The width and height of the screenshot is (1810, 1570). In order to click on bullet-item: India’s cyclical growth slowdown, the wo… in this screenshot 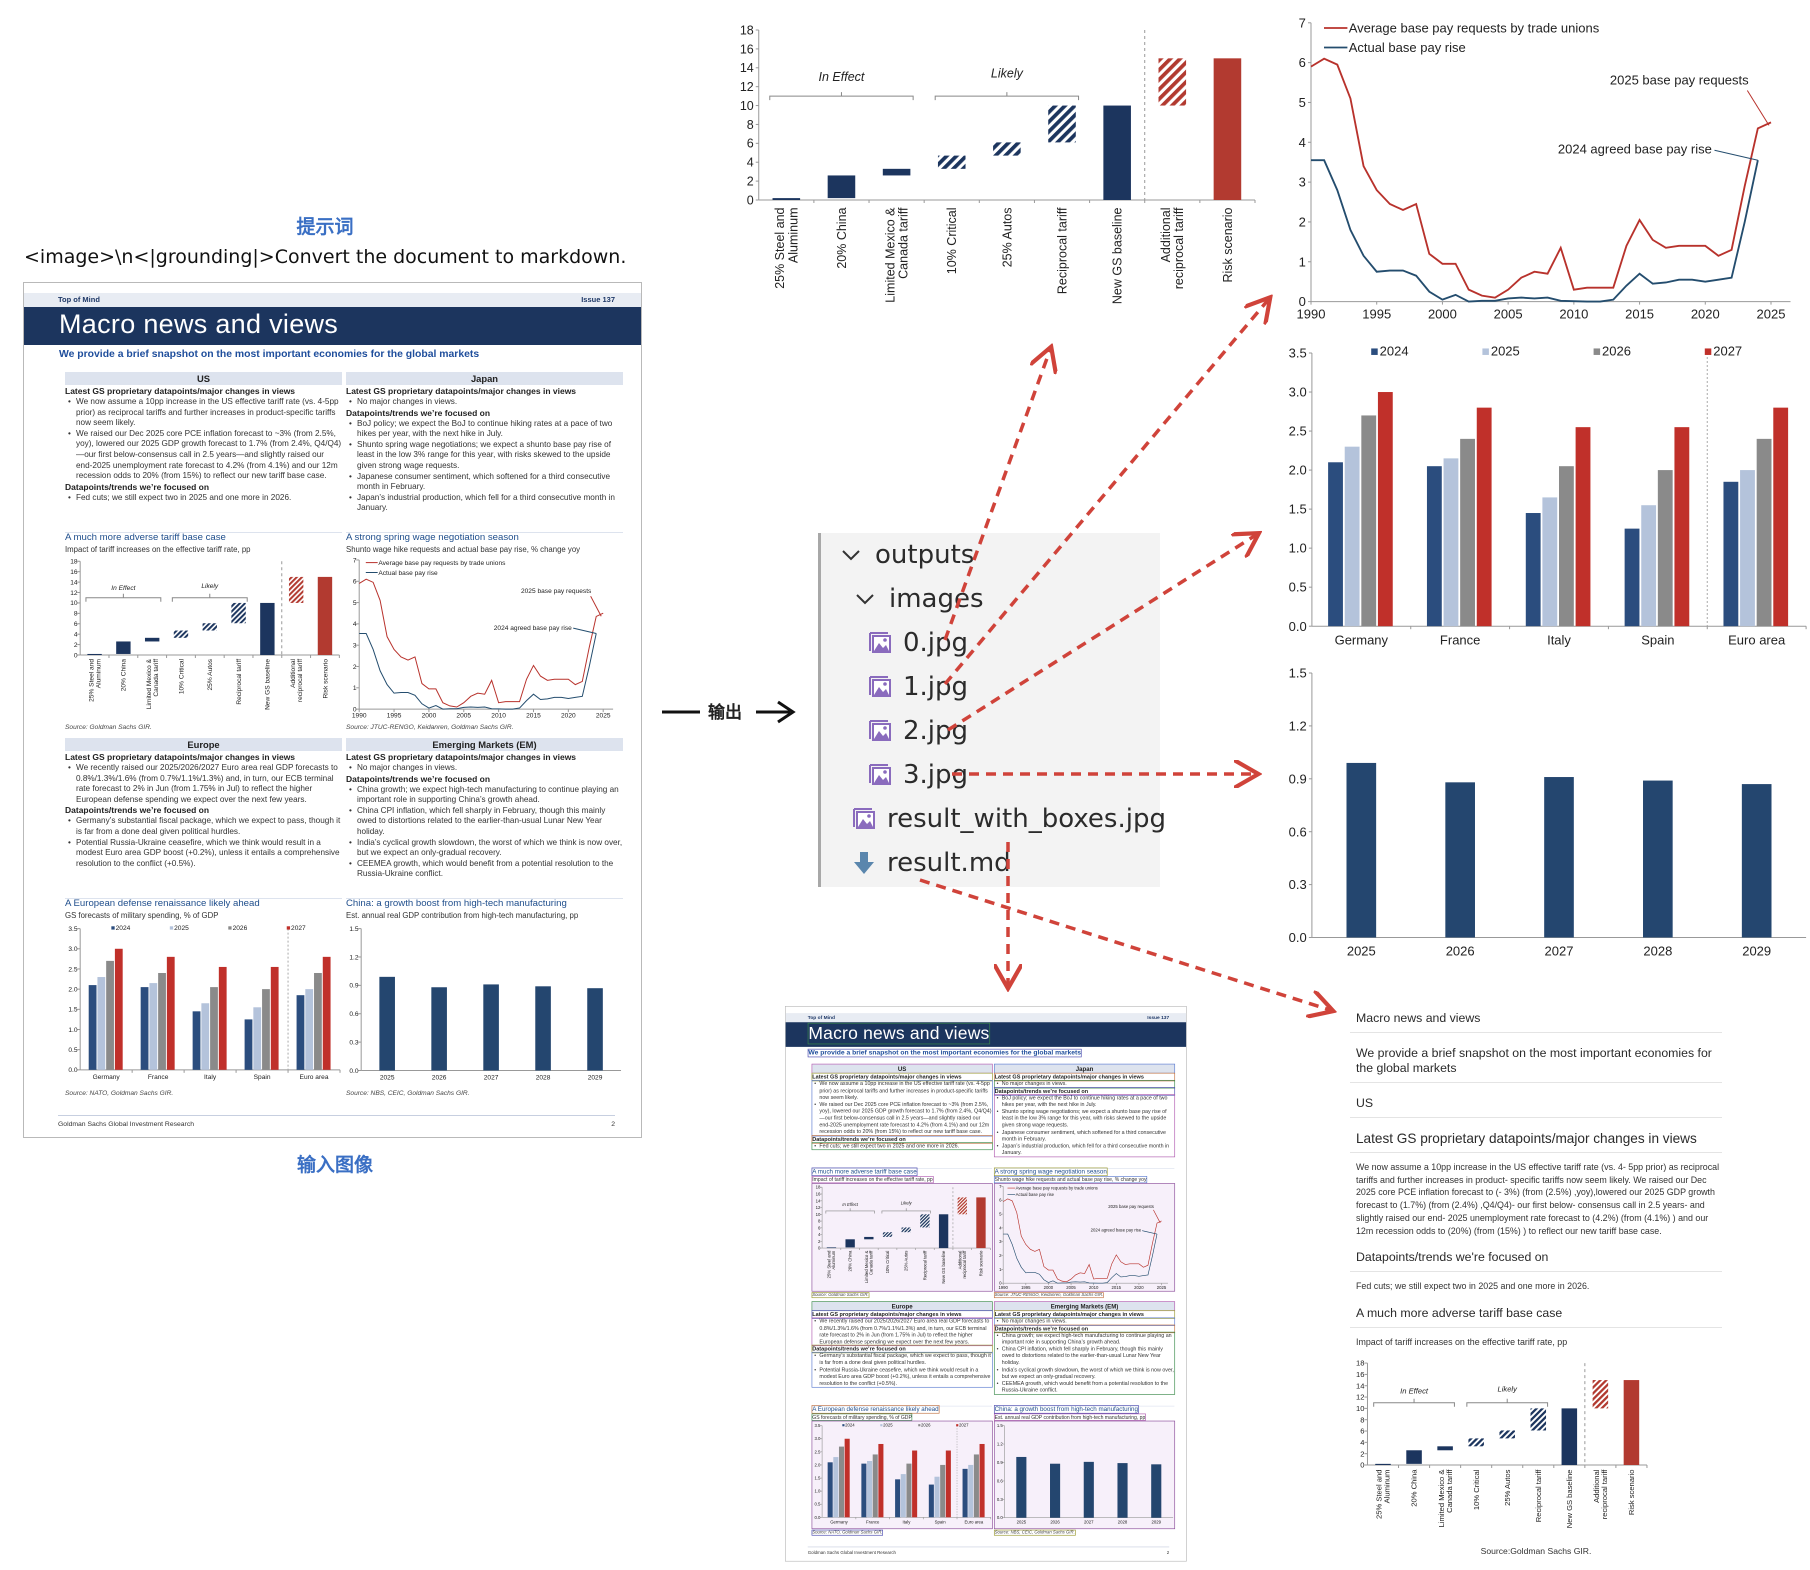, I will do `click(1085, 1374)`.